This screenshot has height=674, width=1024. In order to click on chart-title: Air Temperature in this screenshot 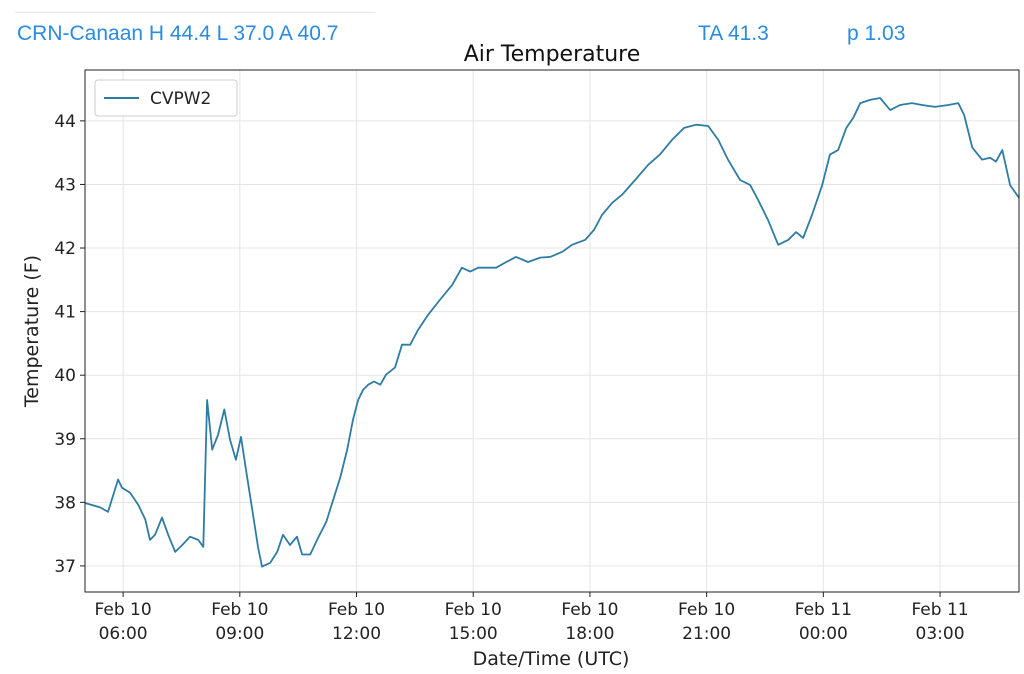, I will do `click(552, 54)`.